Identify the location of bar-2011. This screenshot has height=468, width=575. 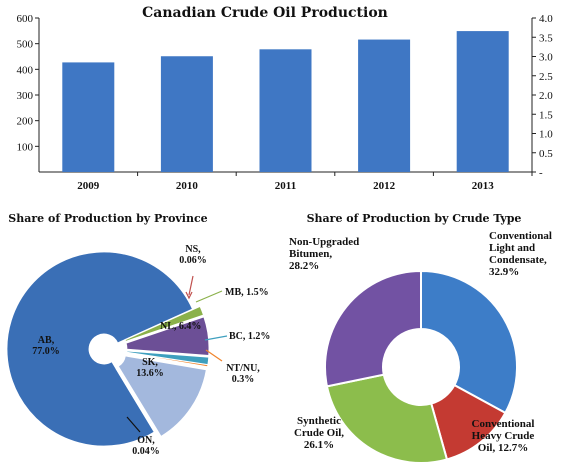
(285, 110).